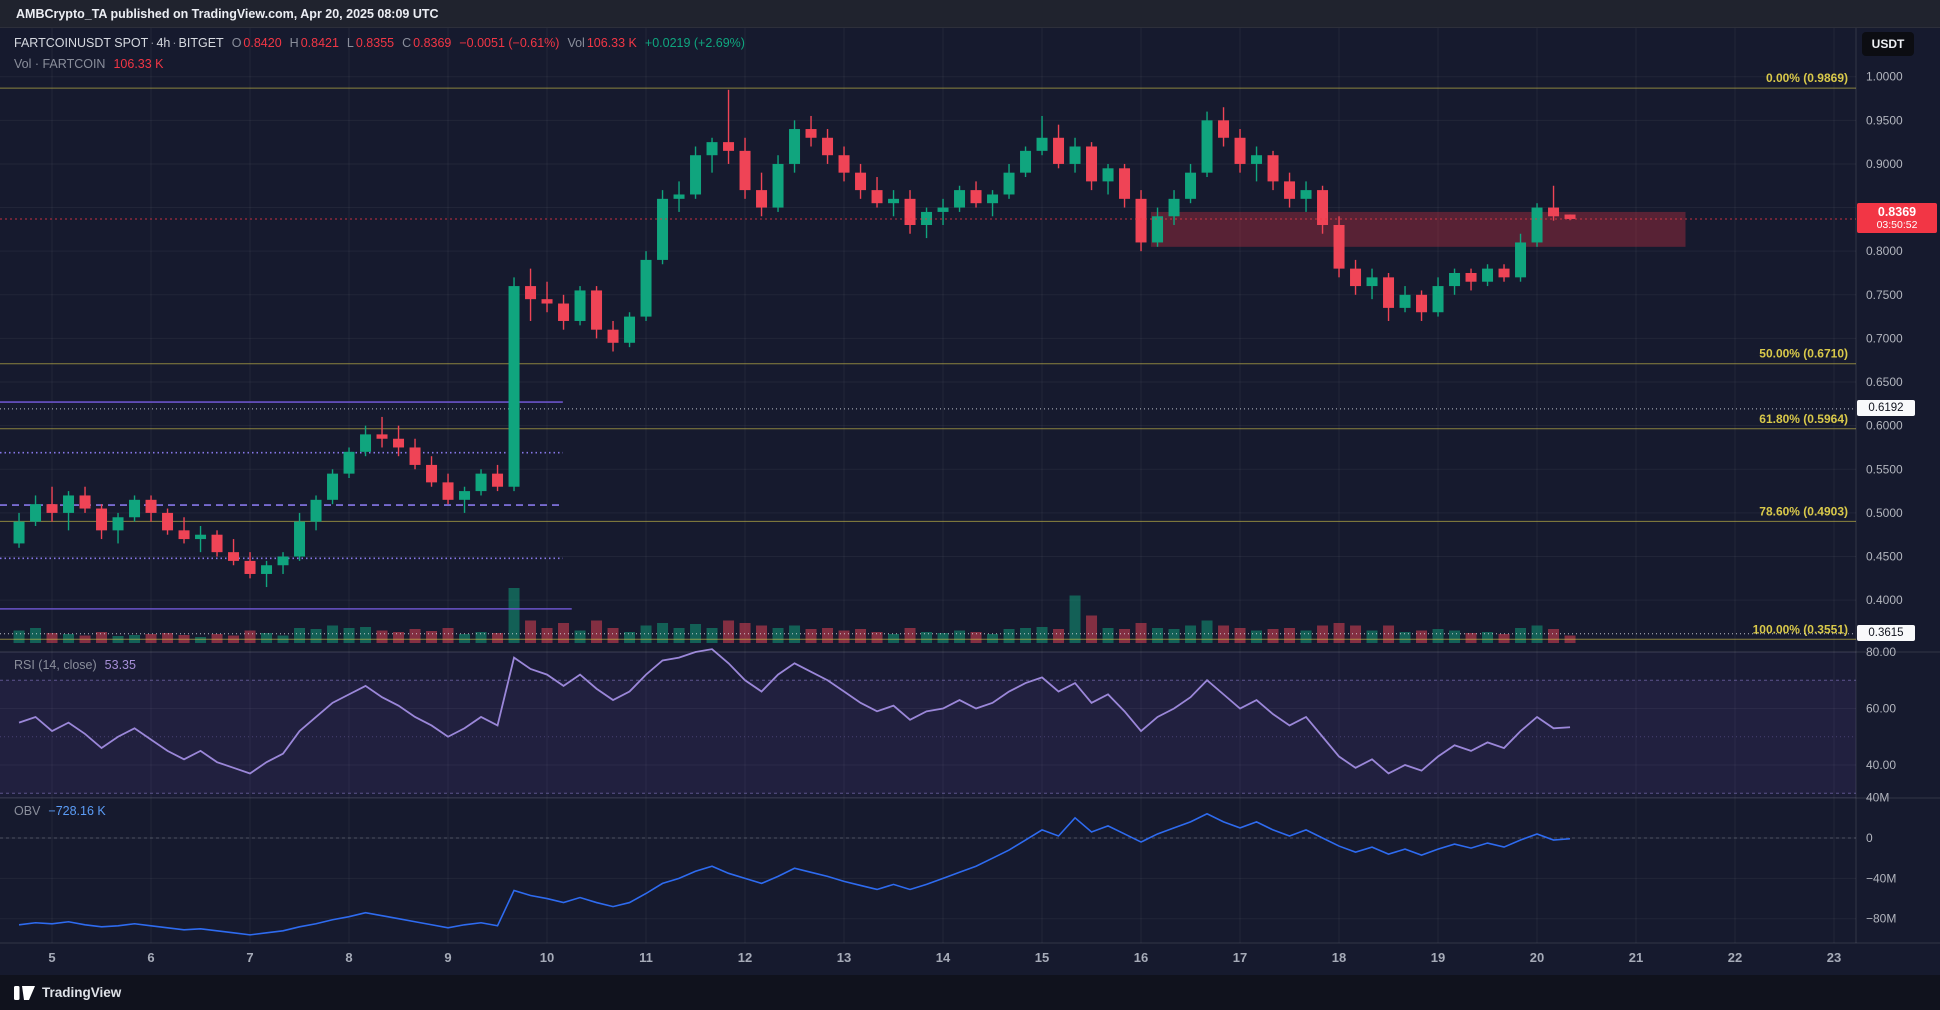 The image size is (1940, 1010). I want to click on svg-text: 0.6500, so click(1884, 382).